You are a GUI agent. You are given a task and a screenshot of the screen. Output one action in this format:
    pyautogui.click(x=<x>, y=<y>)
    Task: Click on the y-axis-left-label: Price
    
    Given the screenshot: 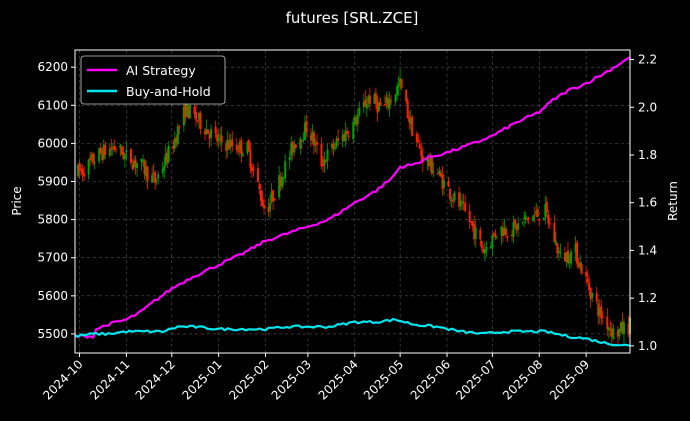 What is the action you would take?
    pyautogui.click(x=17, y=200)
    